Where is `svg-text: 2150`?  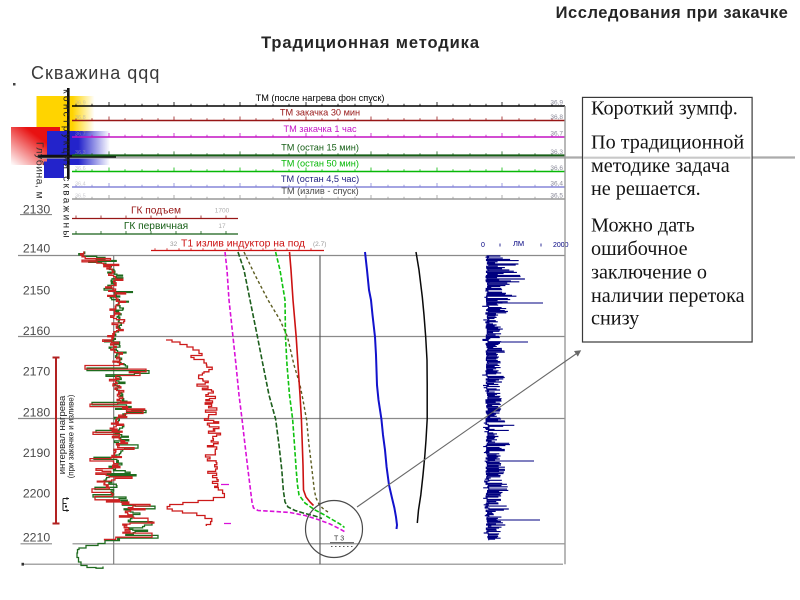 svg-text: 2150 is located at coordinates (37, 291).